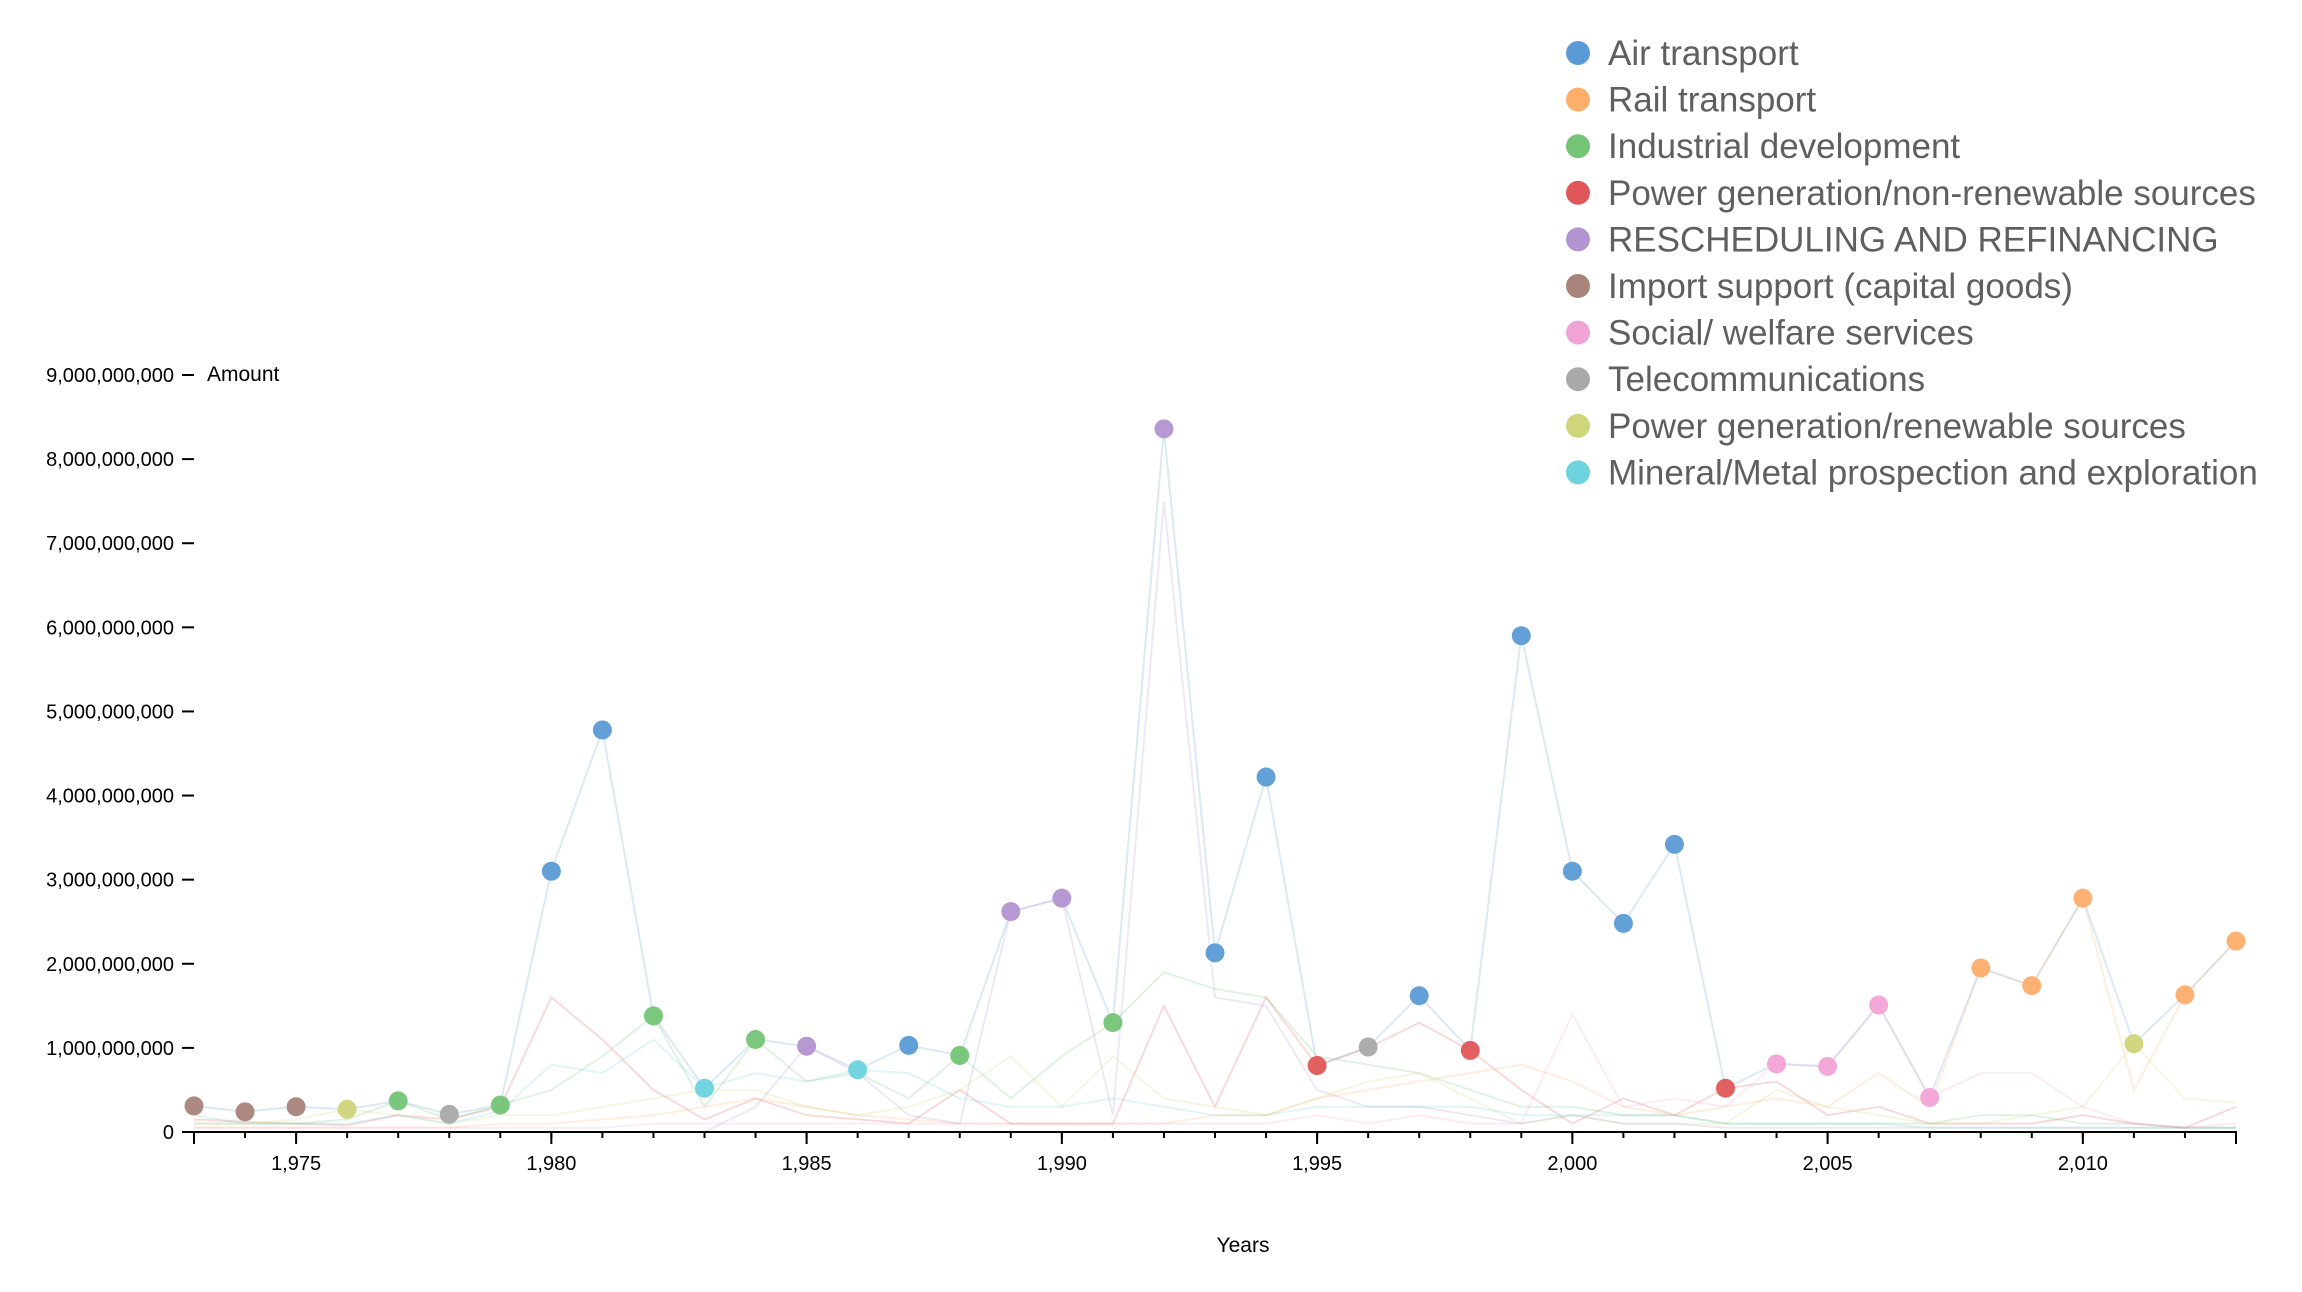 Image resolution: width=2302 pixels, height=1292 pixels. Describe the element at coordinates (1266, 777) in the screenshot. I see `data-point-1994` at that location.